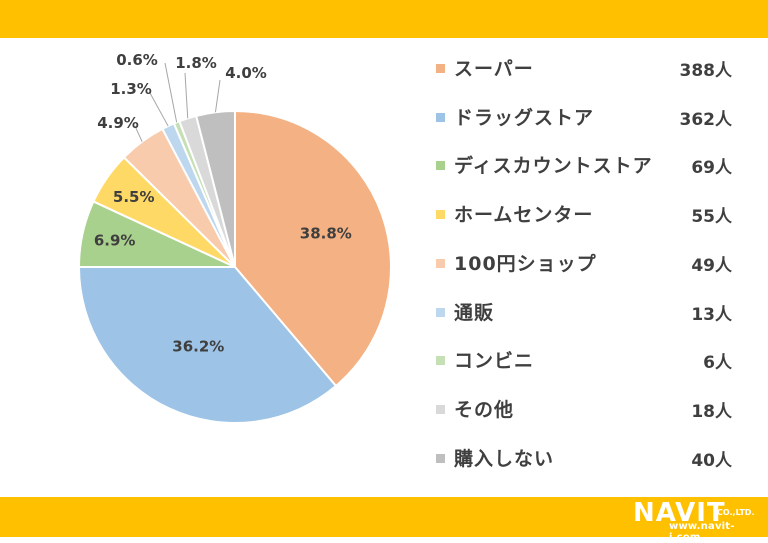 This screenshot has width=768, height=543. Describe the element at coordinates (711, 265) in the screenshot. I see `legend-count: 49人` at that location.